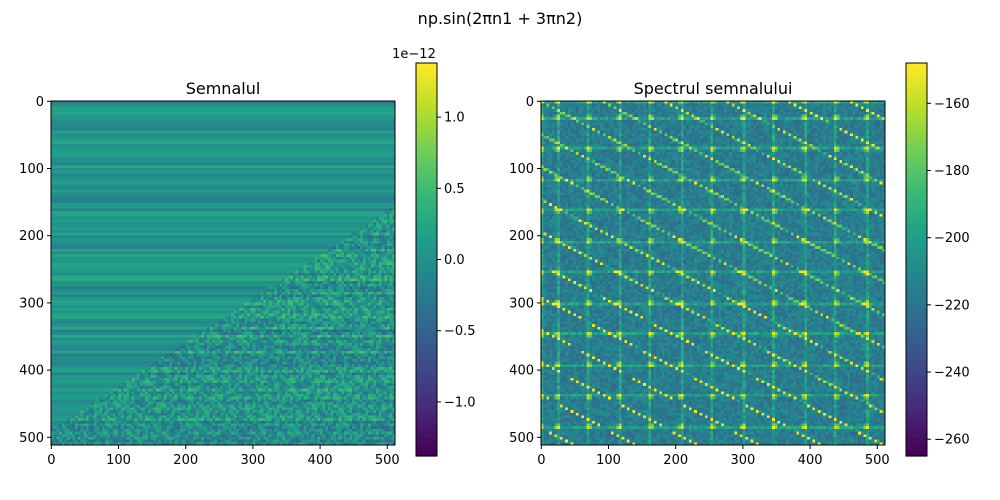 The height and width of the screenshot is (500, 1000). I want to click on colorbar-tick-label: −1.0, so click(460, 402).